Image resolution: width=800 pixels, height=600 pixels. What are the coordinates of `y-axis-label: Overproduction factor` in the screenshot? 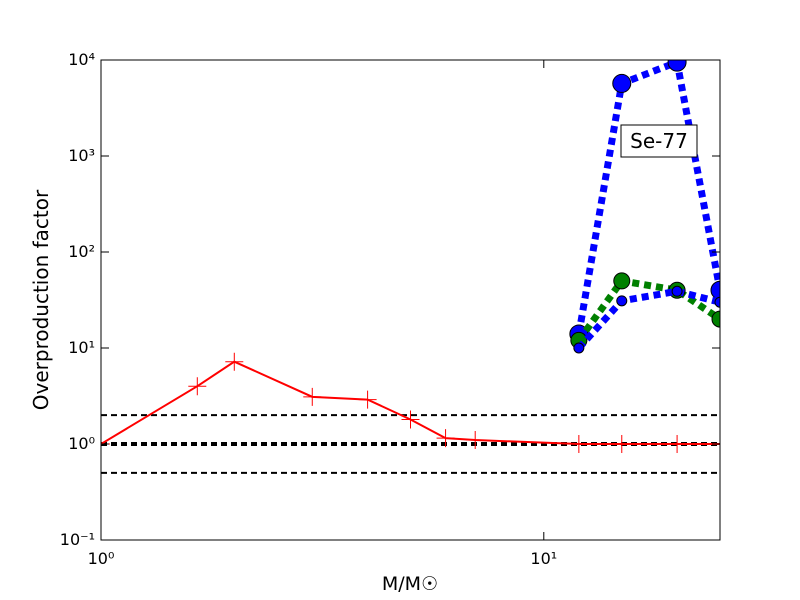 It's located at (41, 299).